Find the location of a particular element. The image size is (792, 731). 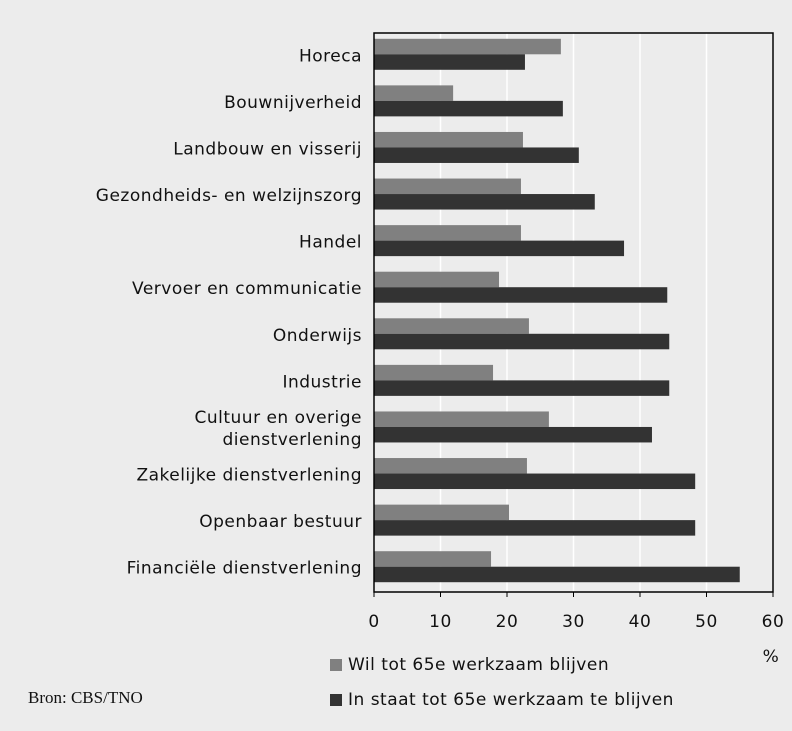

y-tick-label: Zakelijke dienstverlening is located at coordinates (249, 476).